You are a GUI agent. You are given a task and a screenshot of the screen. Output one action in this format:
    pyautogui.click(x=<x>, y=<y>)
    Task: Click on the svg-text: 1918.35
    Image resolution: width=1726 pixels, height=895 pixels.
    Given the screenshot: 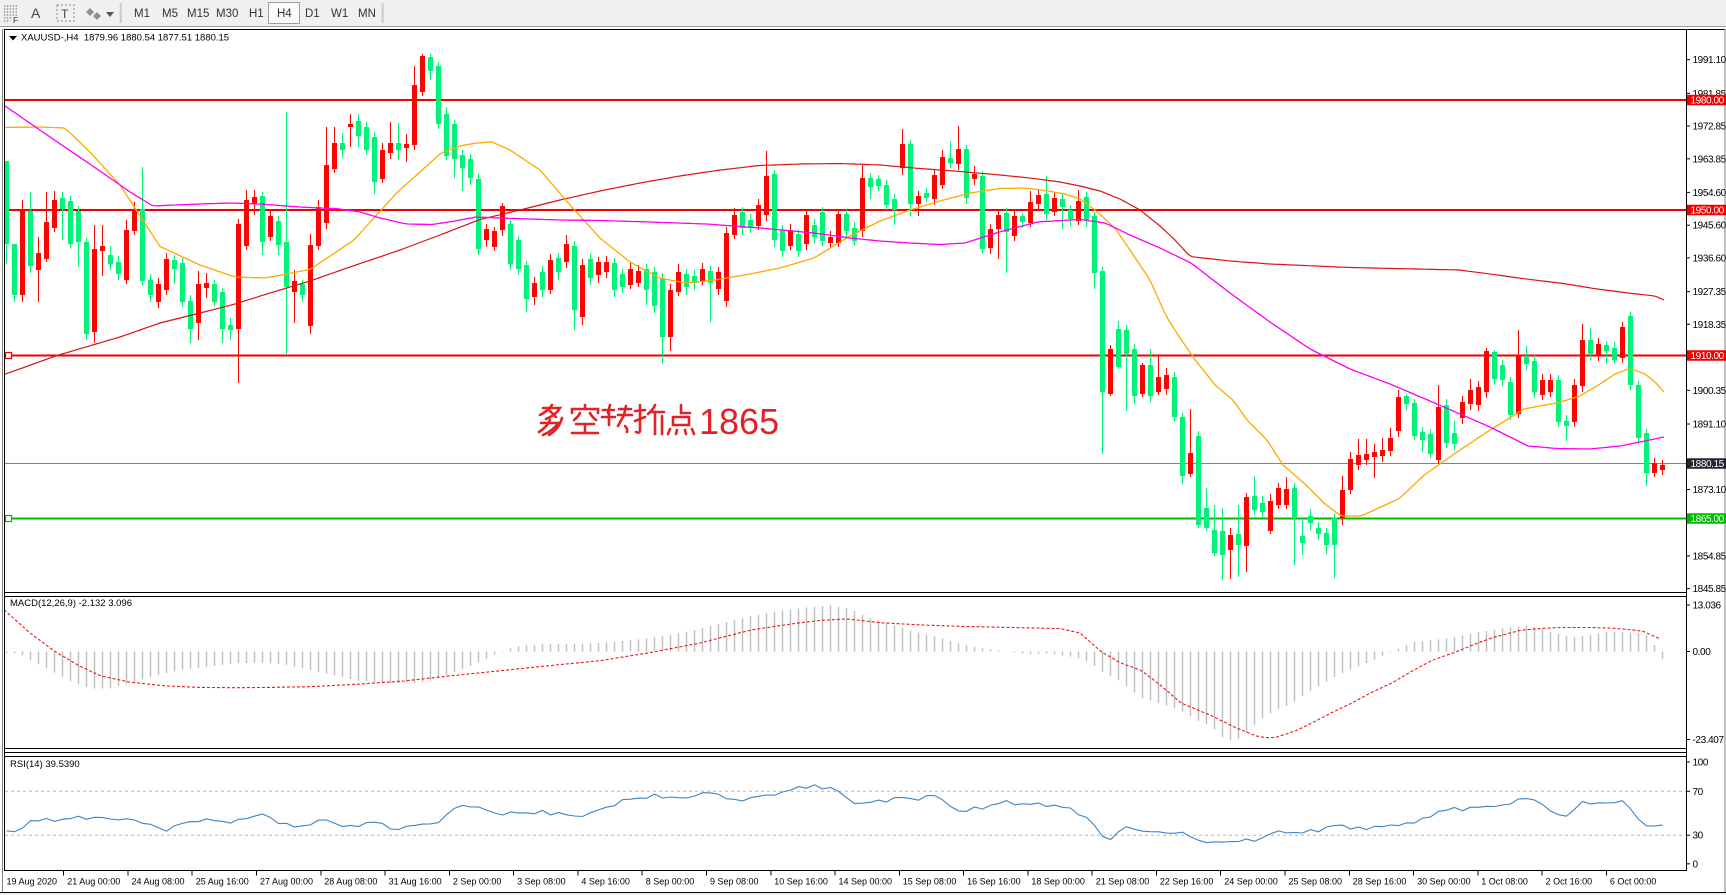 What is the action you would take?
    pyautogui.click(x=1709, y=325)
    